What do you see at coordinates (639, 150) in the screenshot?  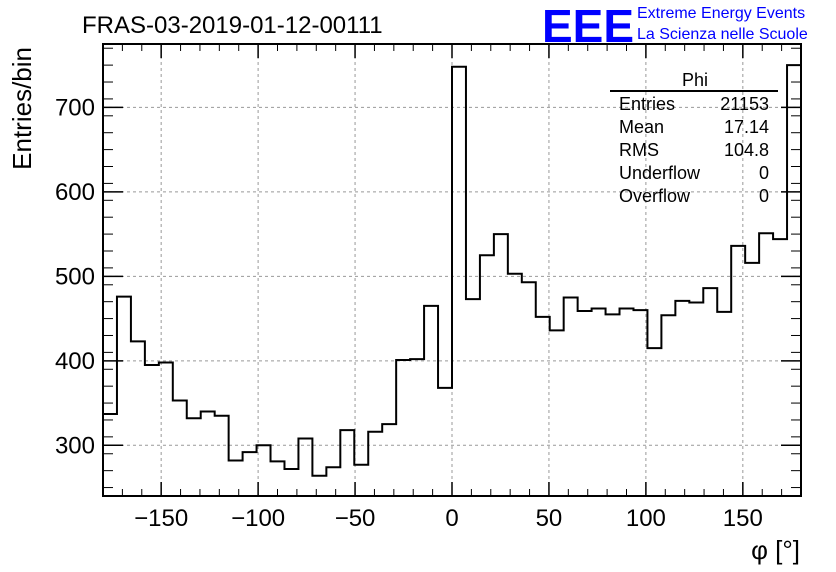 I see `stats-label: RMS` at bounding box center [639, 150].